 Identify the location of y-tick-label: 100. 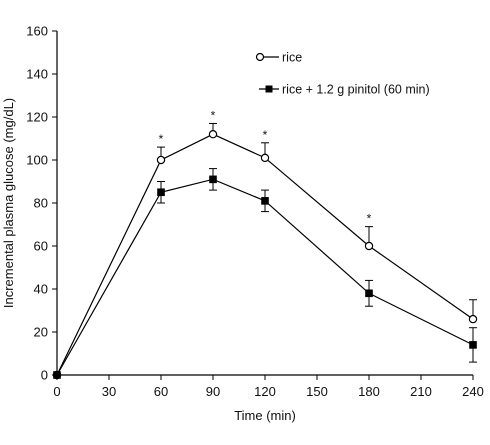
(37, 160).